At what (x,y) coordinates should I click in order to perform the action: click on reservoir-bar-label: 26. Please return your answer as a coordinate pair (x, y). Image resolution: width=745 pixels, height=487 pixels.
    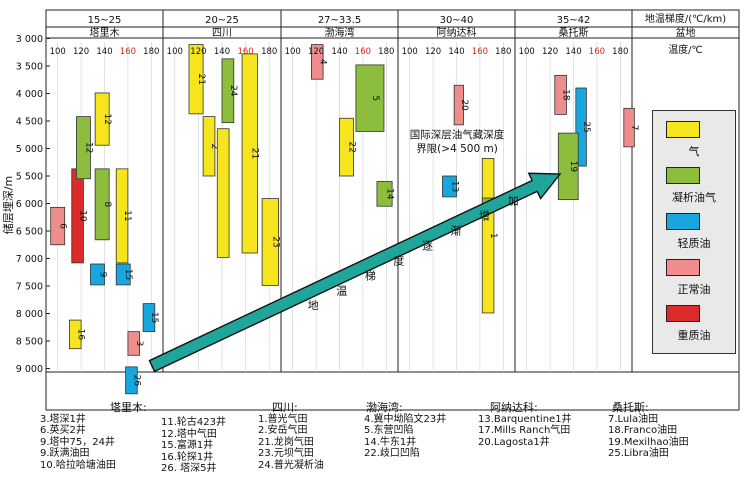
    Looking at the image, I should click on (136, 381).